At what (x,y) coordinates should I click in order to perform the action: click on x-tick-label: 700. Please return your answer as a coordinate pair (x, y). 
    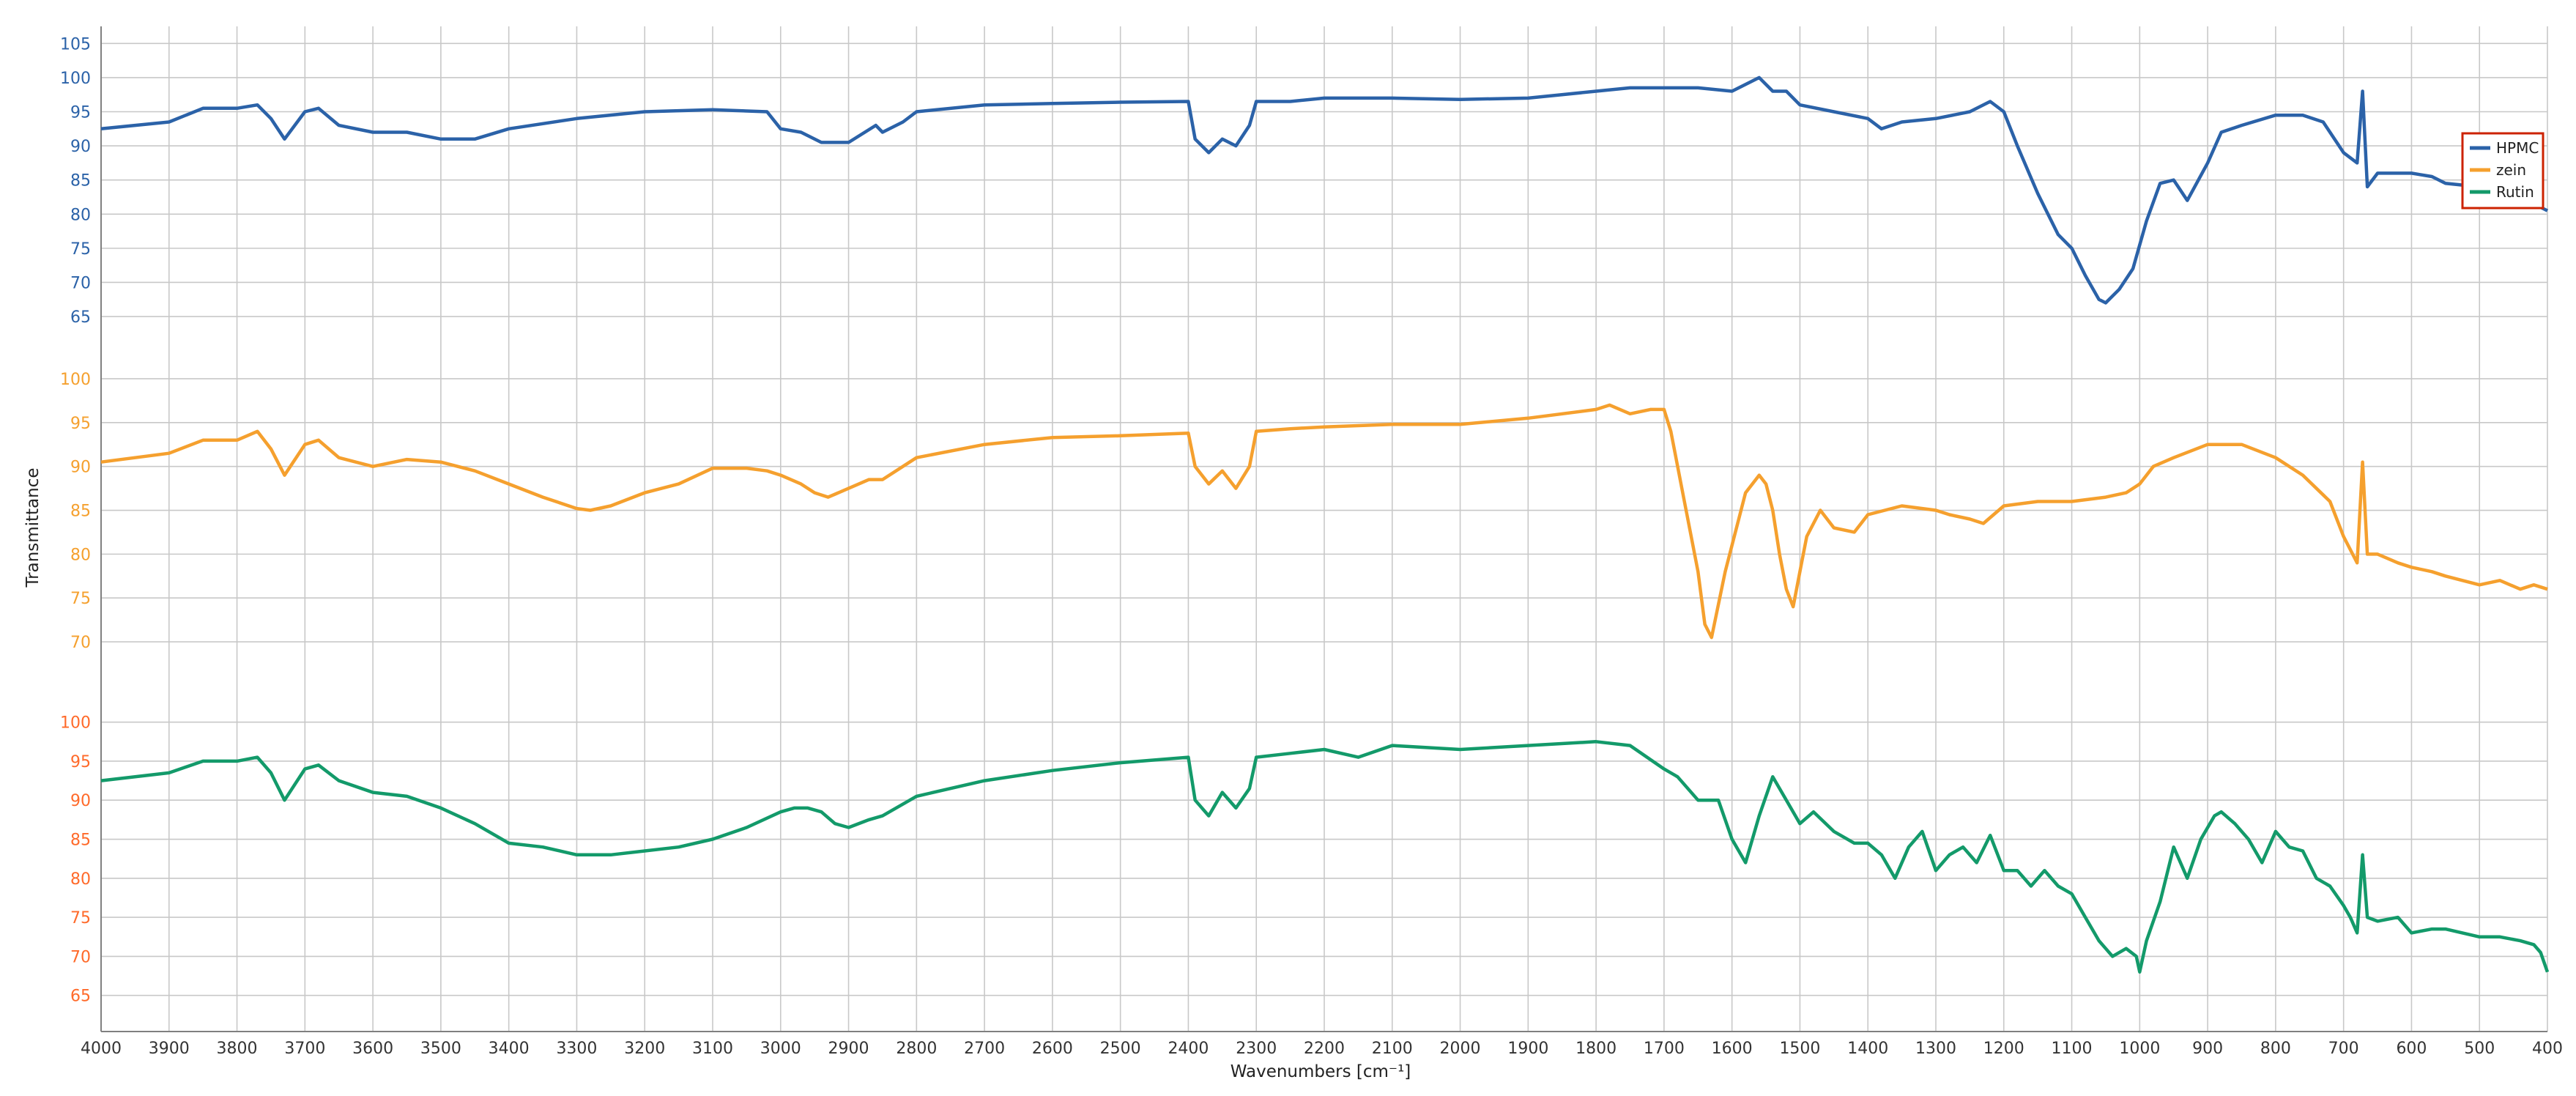
    Looking at the image, I should click on (2343, 1049).